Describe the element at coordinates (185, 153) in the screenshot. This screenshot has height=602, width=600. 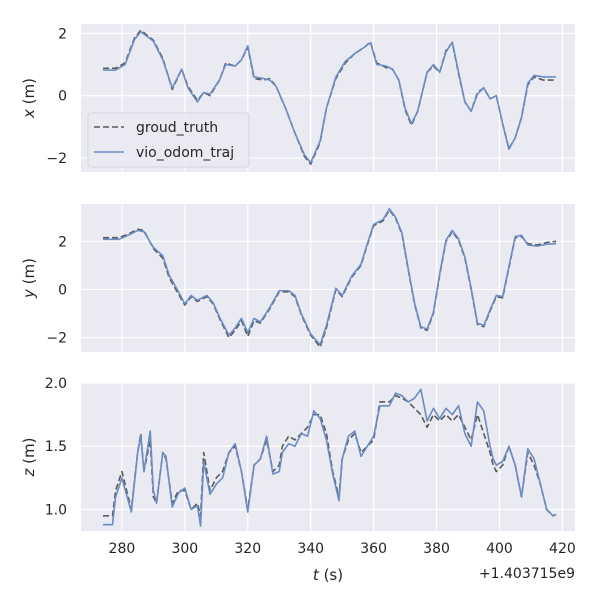
I see `legend-label-vio-odom-traj: vio_odom_traj` at that location.